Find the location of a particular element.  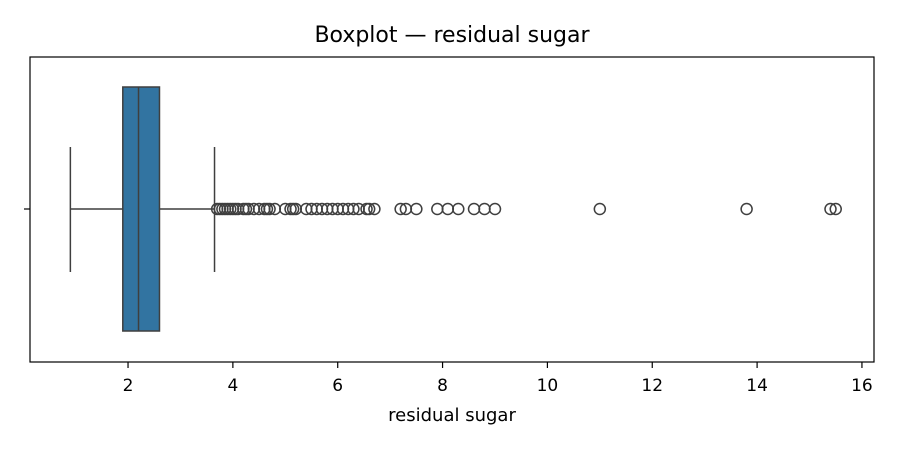

x-axis-label: residual sugar is located at coordinates (452, 415).